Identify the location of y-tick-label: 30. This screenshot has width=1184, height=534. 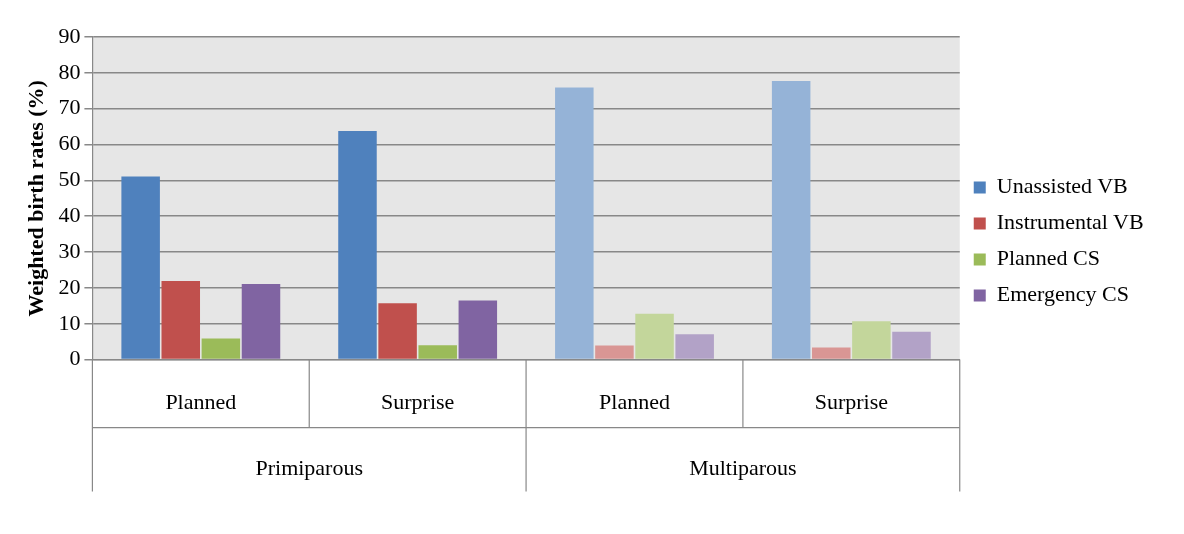
(69, 250).